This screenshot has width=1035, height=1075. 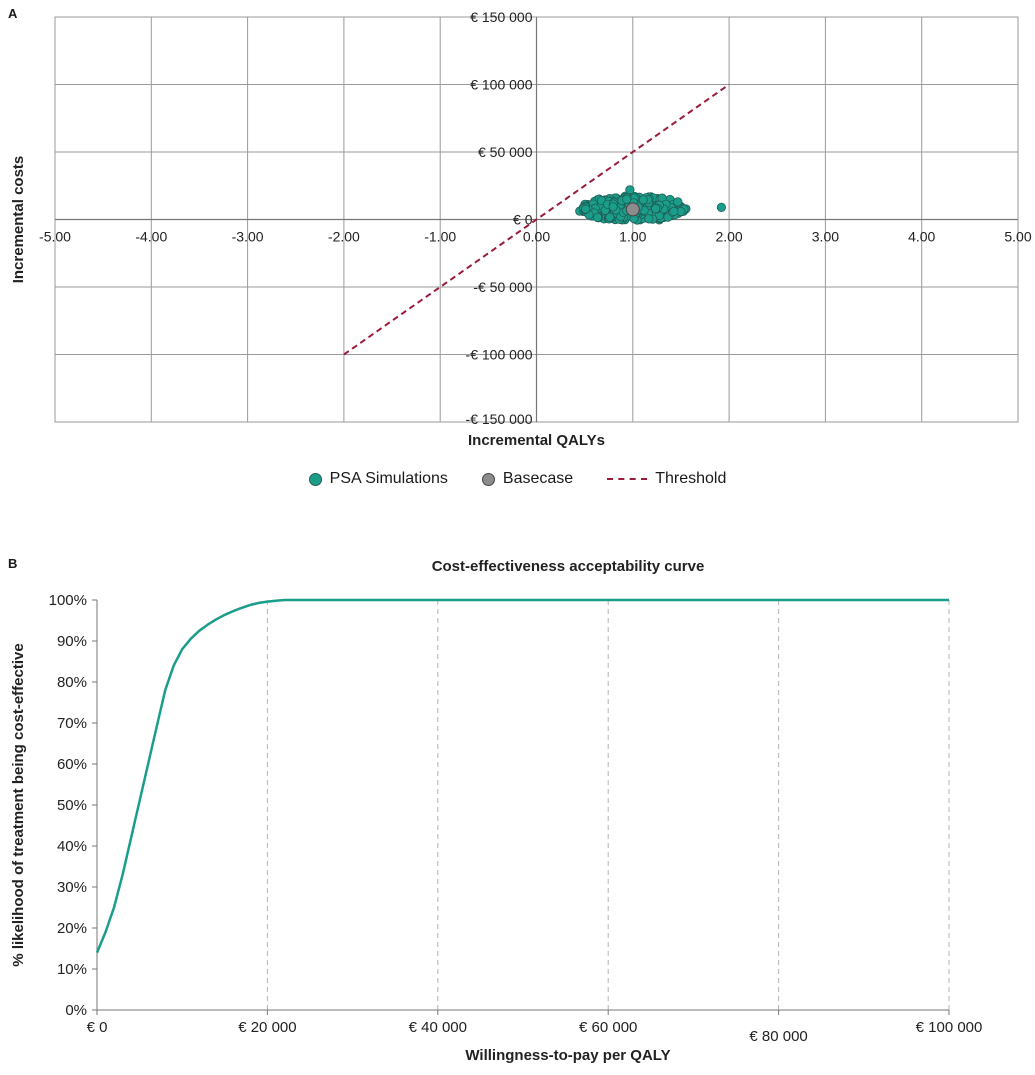 What do you see at coordinates (72, 682) in the screenshot?
I see `y-tick-label: 80%` at bounding box center [72, 682].